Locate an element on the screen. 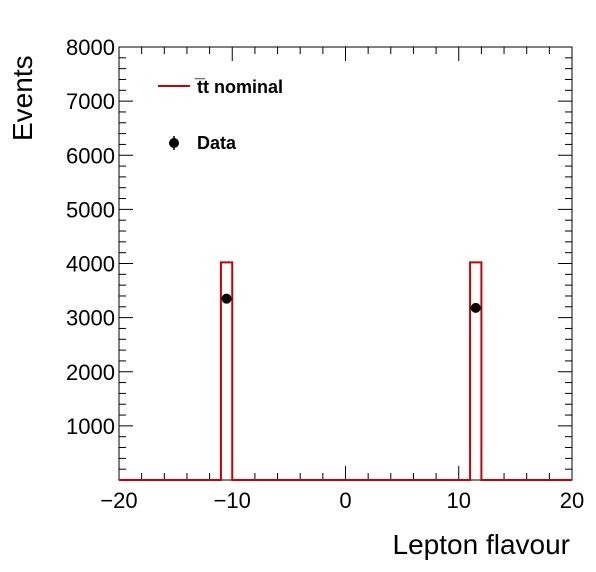 This screenshot has width=596, height=572. y-tick-label: 8000 is located at coordinates (90, 47).